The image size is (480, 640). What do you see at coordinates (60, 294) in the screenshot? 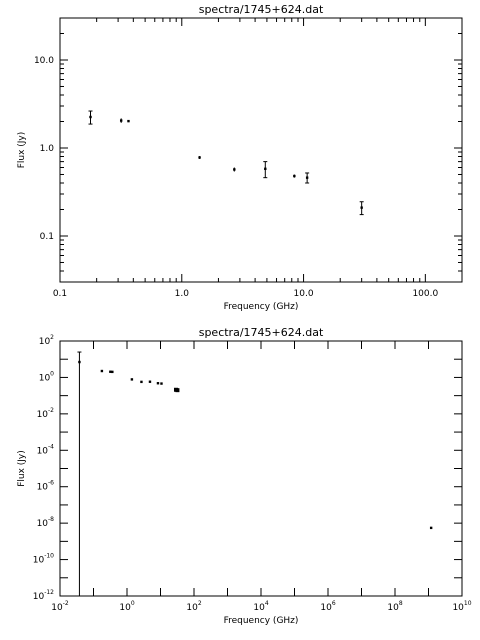
I see `x-tick-label: 0.1` at bounding box center [60, 294].